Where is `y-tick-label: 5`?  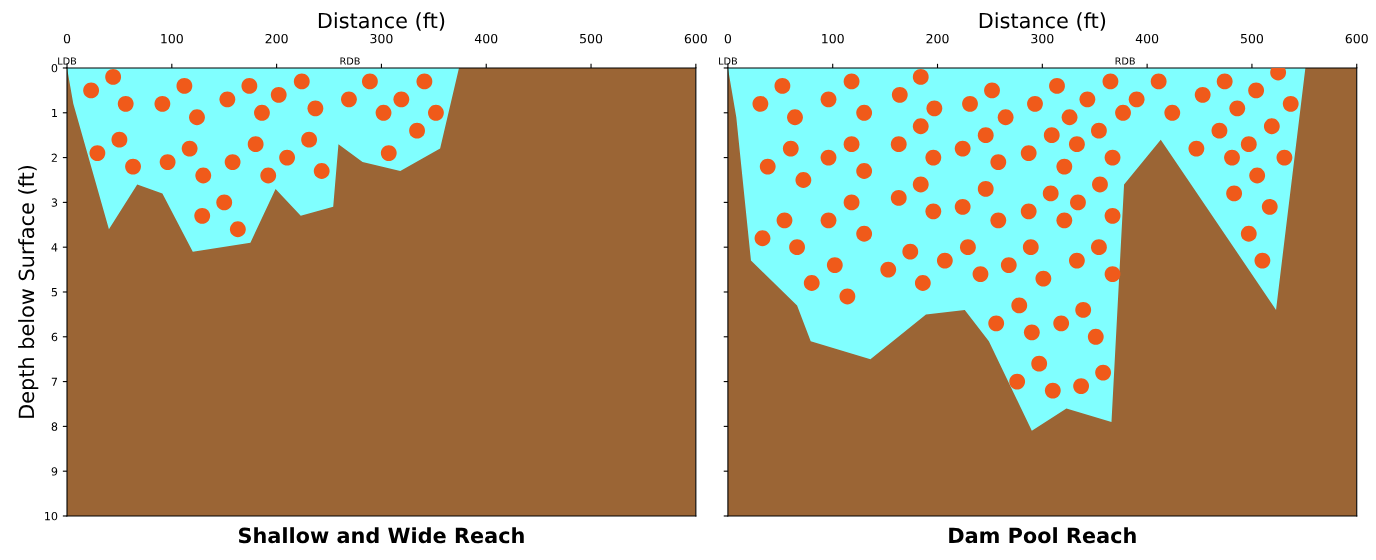
y-tick-label: 5 is located at coordinates (54, 292).